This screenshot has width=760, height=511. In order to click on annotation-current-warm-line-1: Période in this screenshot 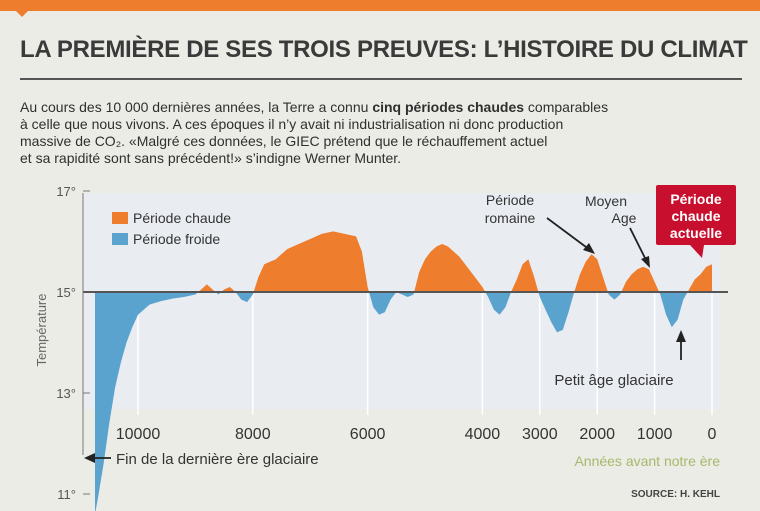, I will do `click(696, 199)`.